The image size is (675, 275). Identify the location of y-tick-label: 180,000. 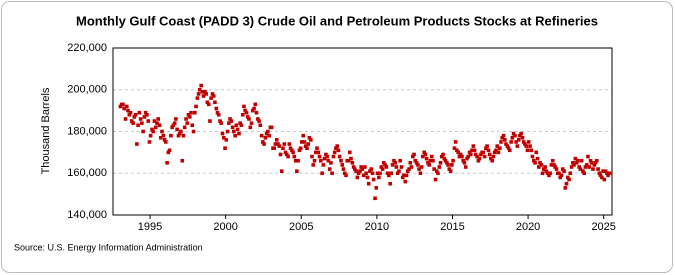
(87, 131).